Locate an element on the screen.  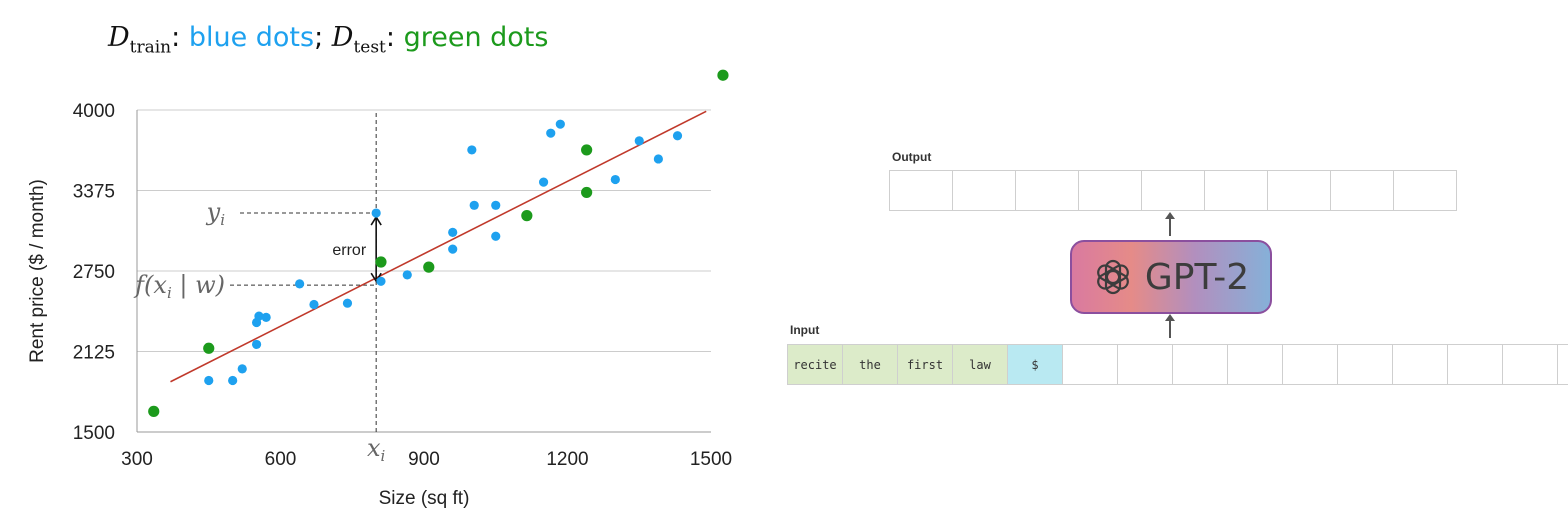
y-tick-label: 1500 is located at coordinates (94, 433).